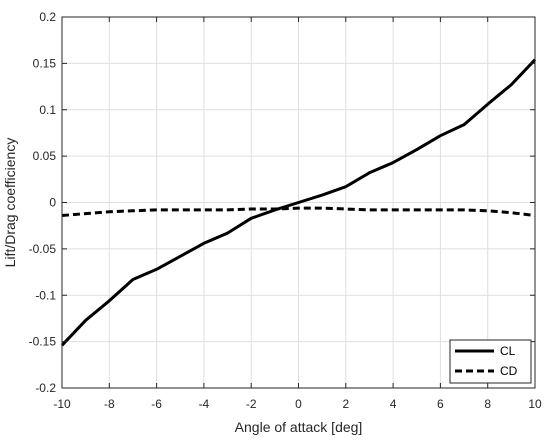 Image resolution: width=550 pixels, height=442 pixels. I want to click on y-tick-label: -0.05, so click(43, 249).